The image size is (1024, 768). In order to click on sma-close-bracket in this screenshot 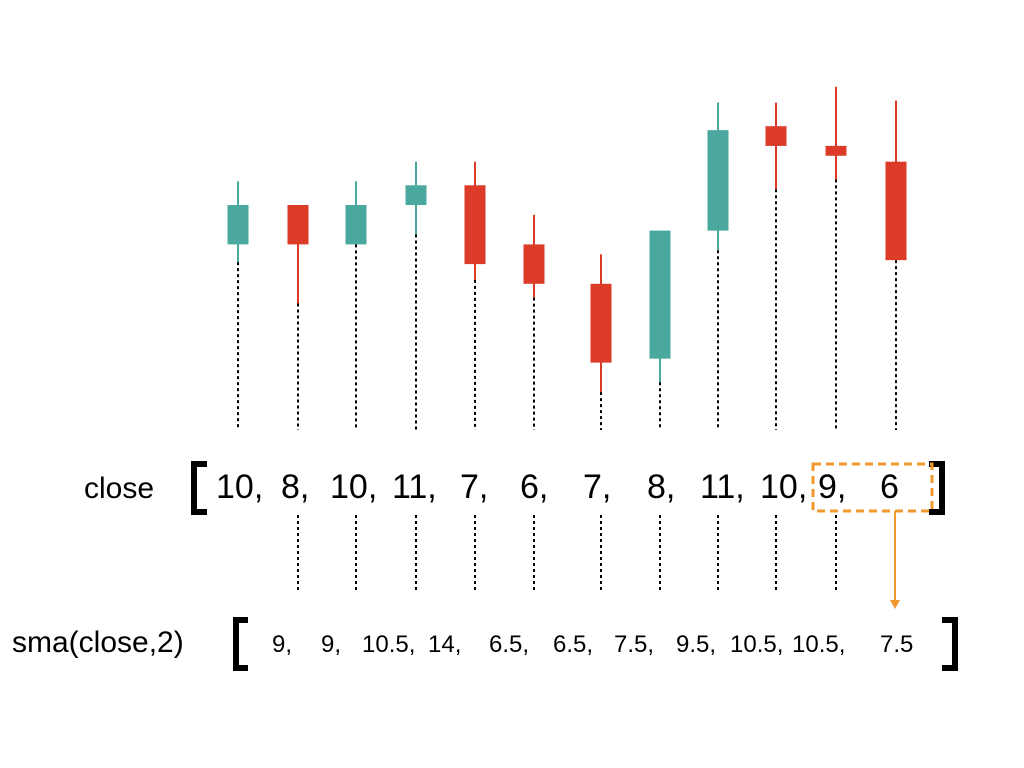, I will do `click(950, 644)`.